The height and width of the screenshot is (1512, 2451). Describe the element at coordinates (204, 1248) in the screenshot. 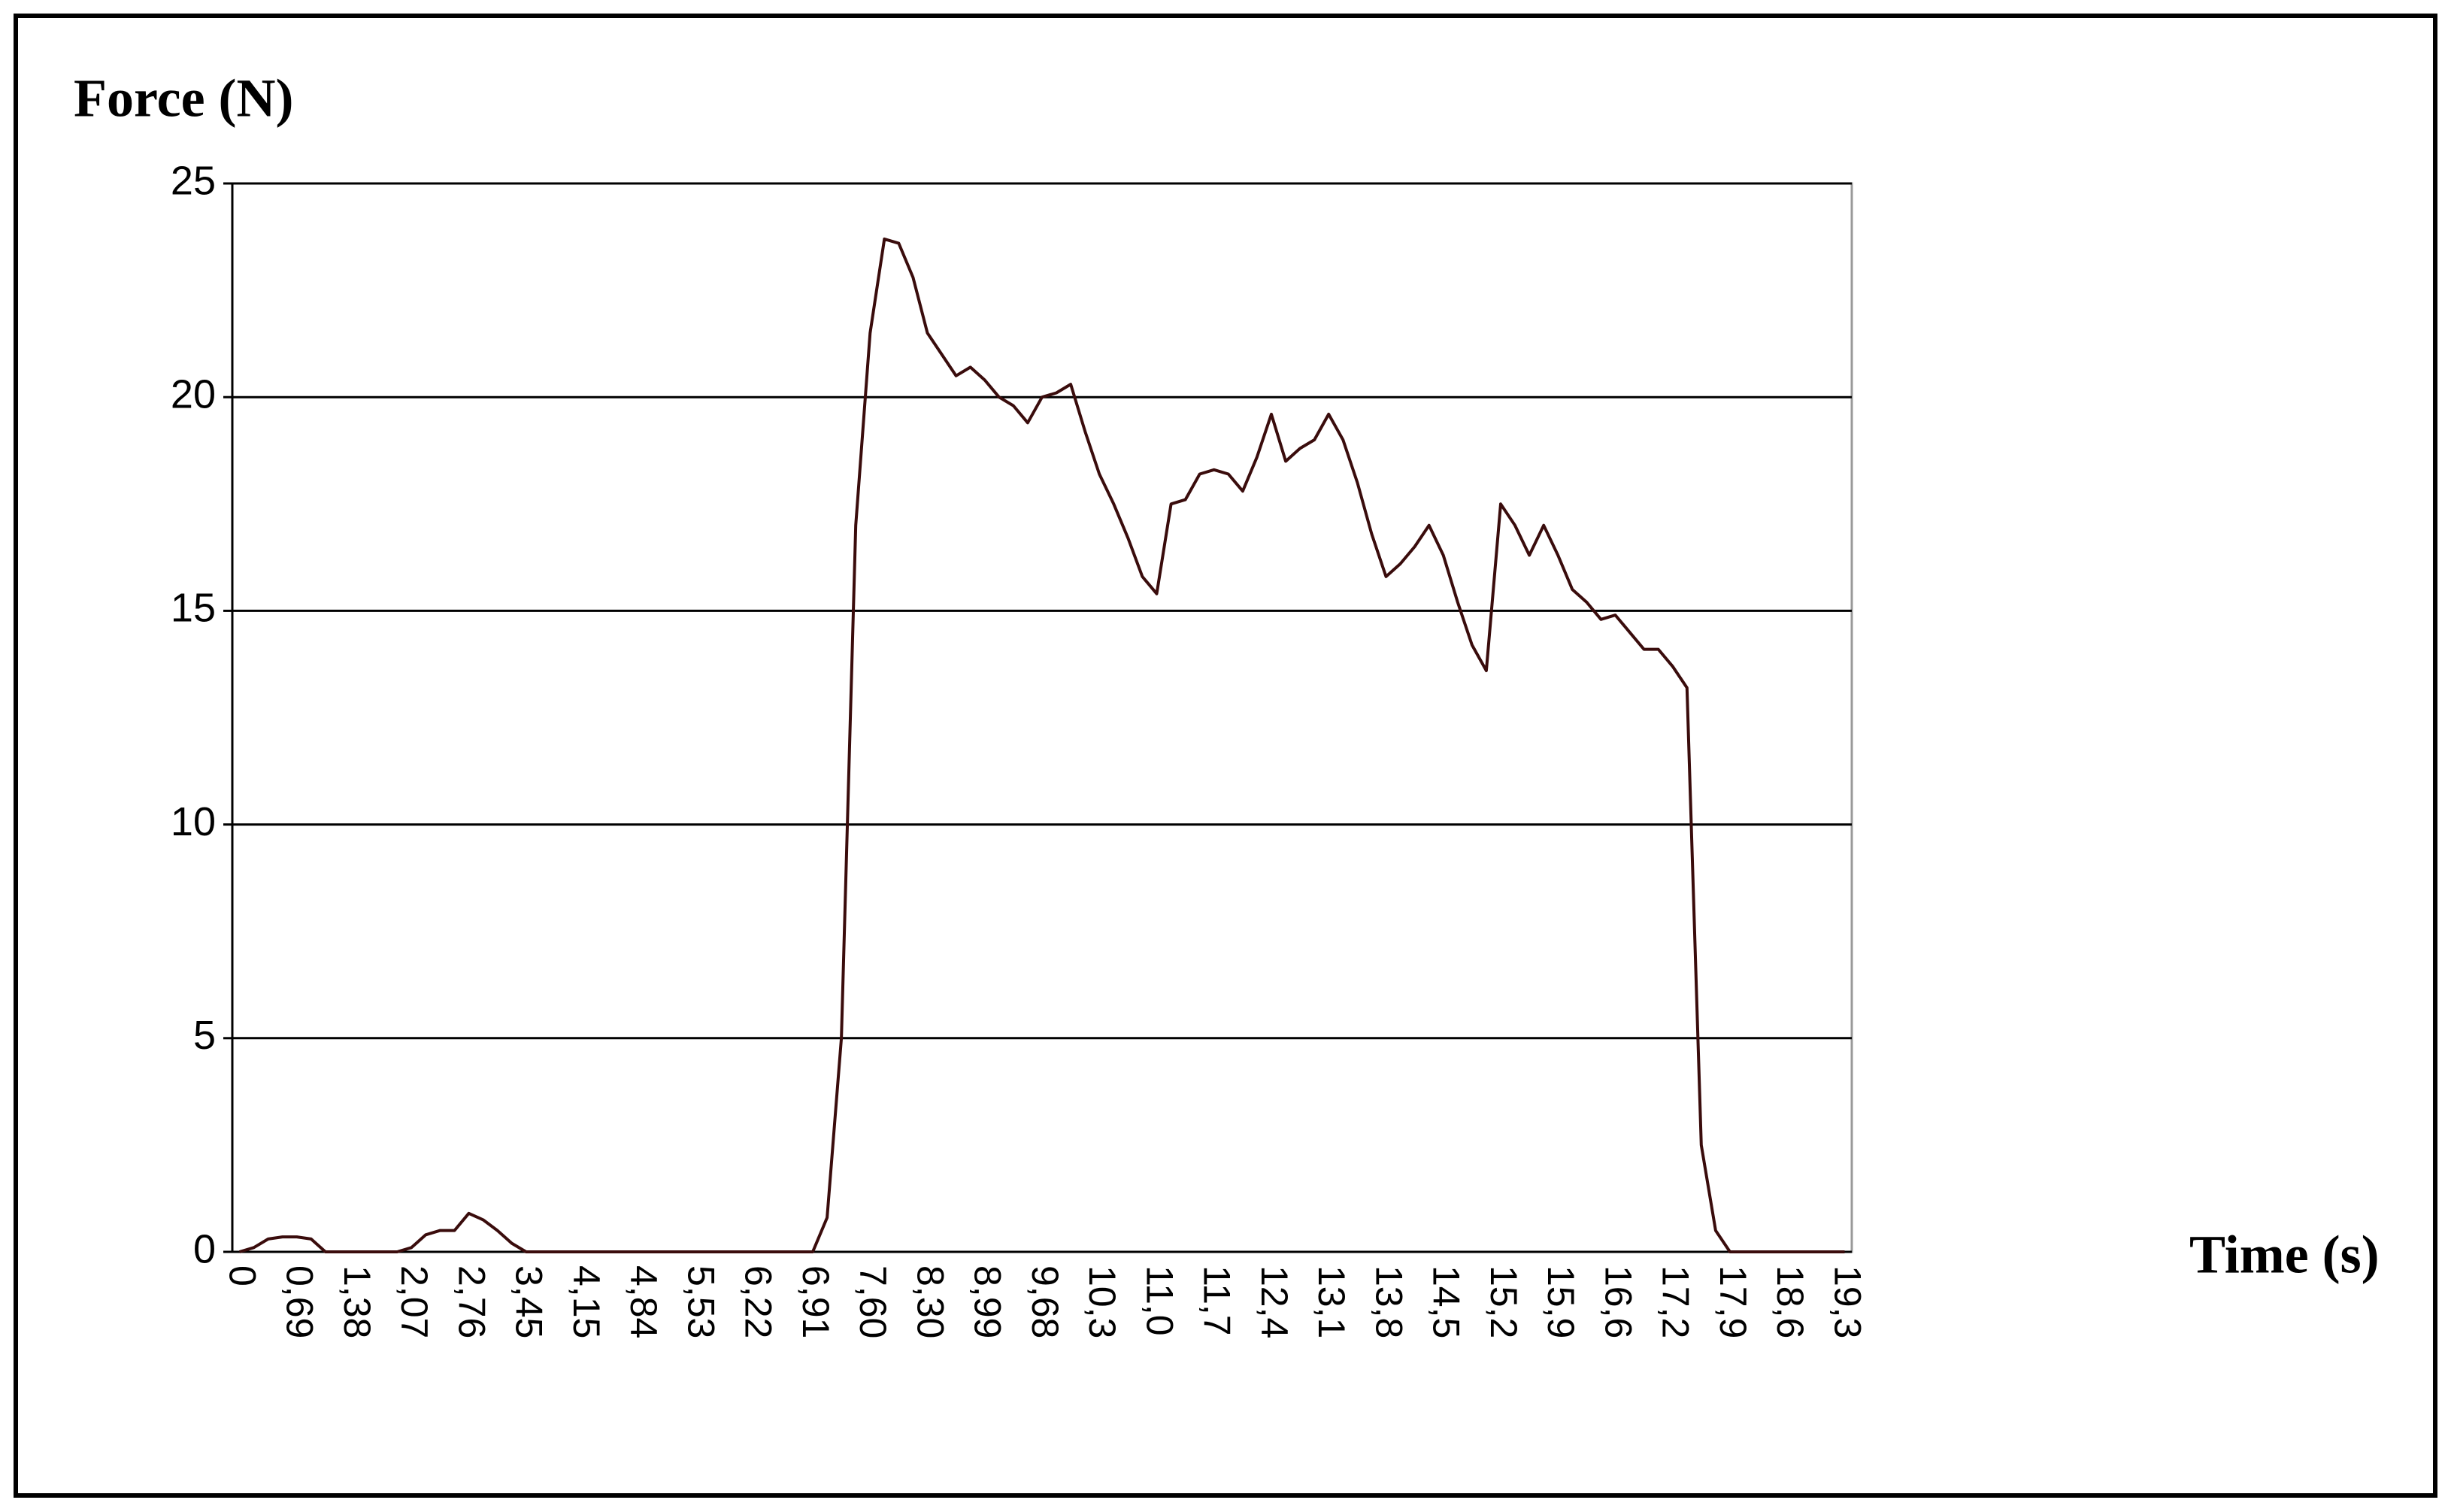

I see `y-tick-label: 0` at that location.